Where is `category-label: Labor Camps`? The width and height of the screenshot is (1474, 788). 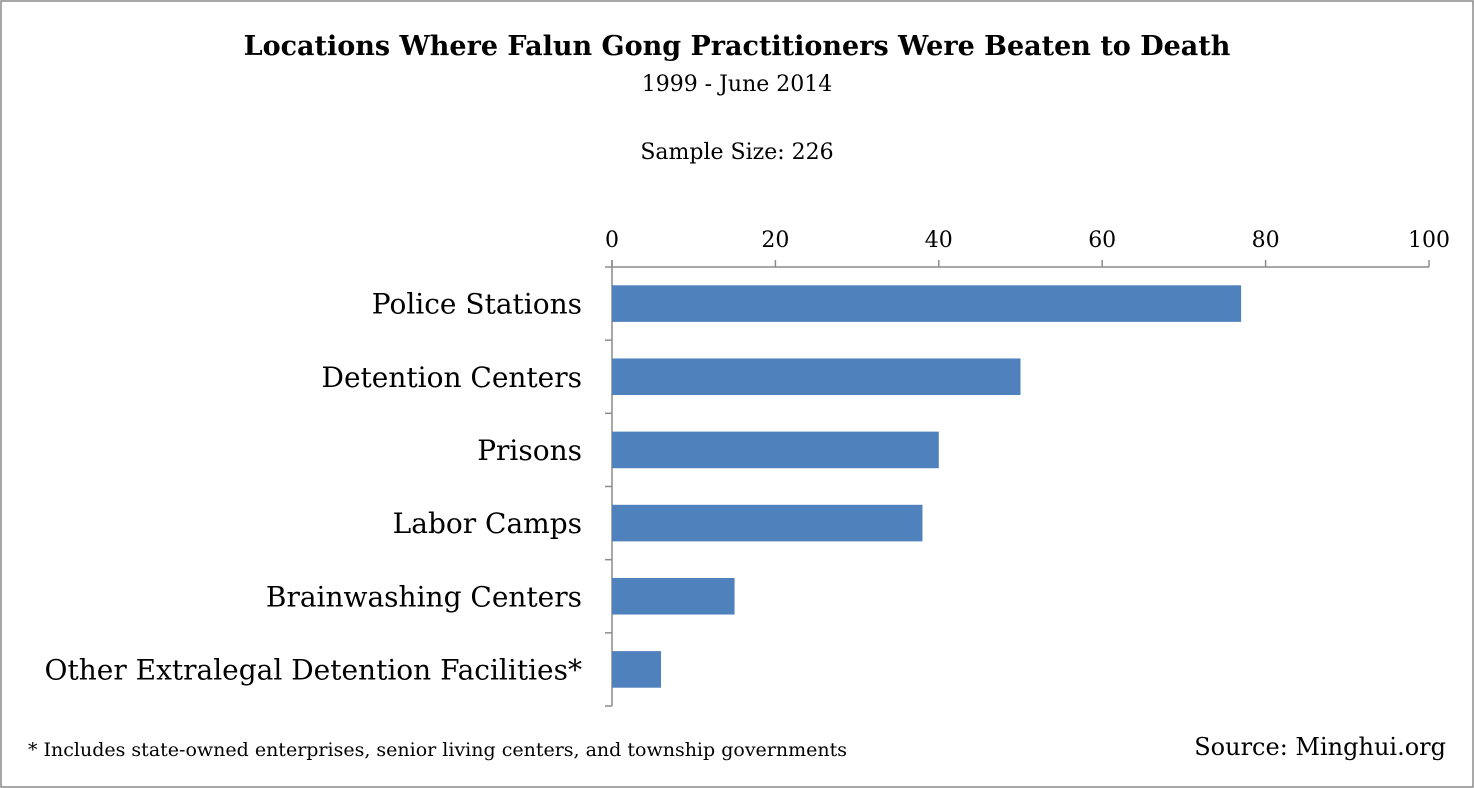 category-label: Labor Camps is located at coordinates (487, 523).